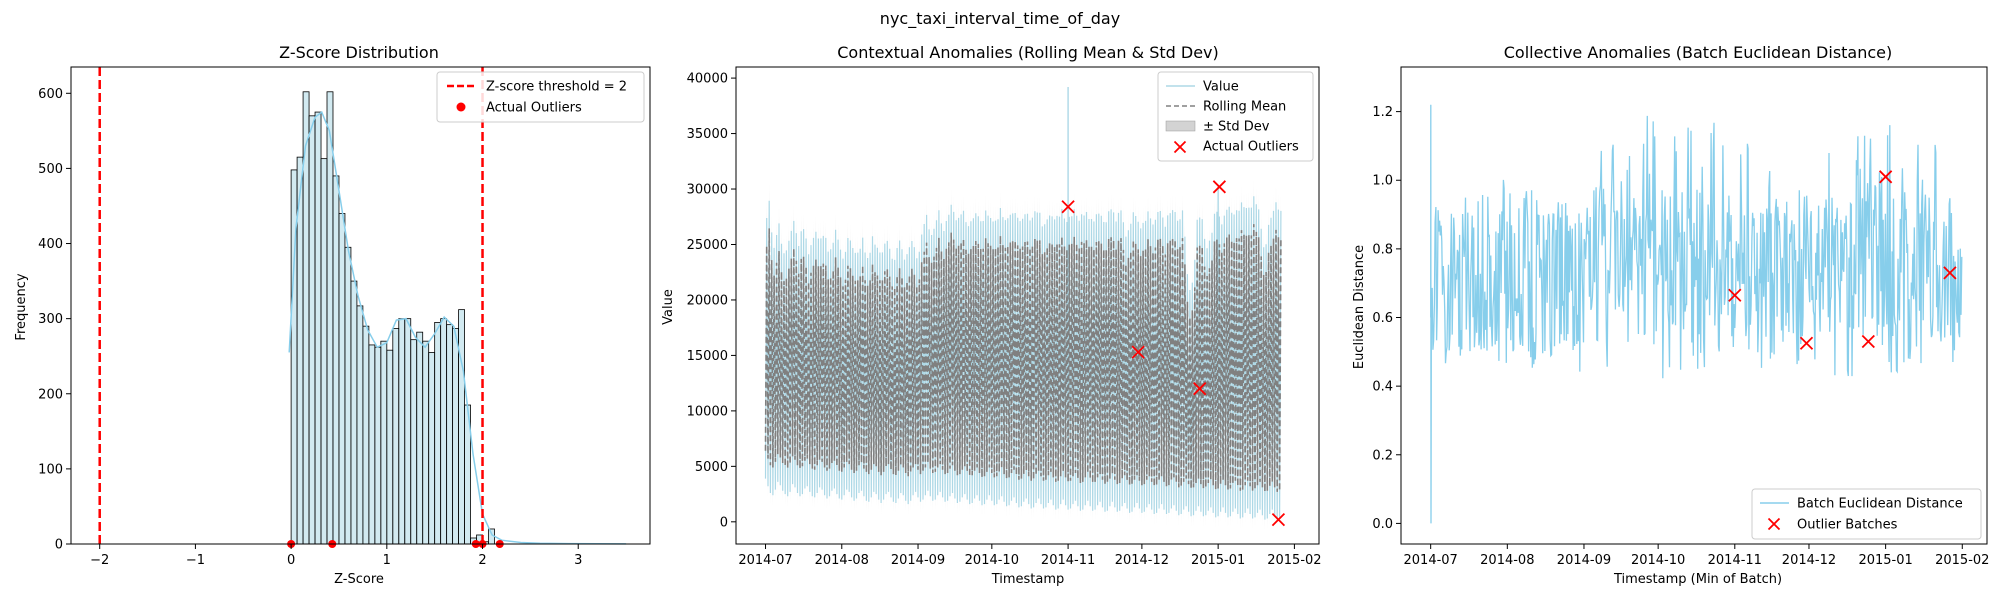  What do you see at coordinates (1809, 560) in the screenshot?
I see `x-tick-label: 2014-12` at bounding box center [1809, 560].